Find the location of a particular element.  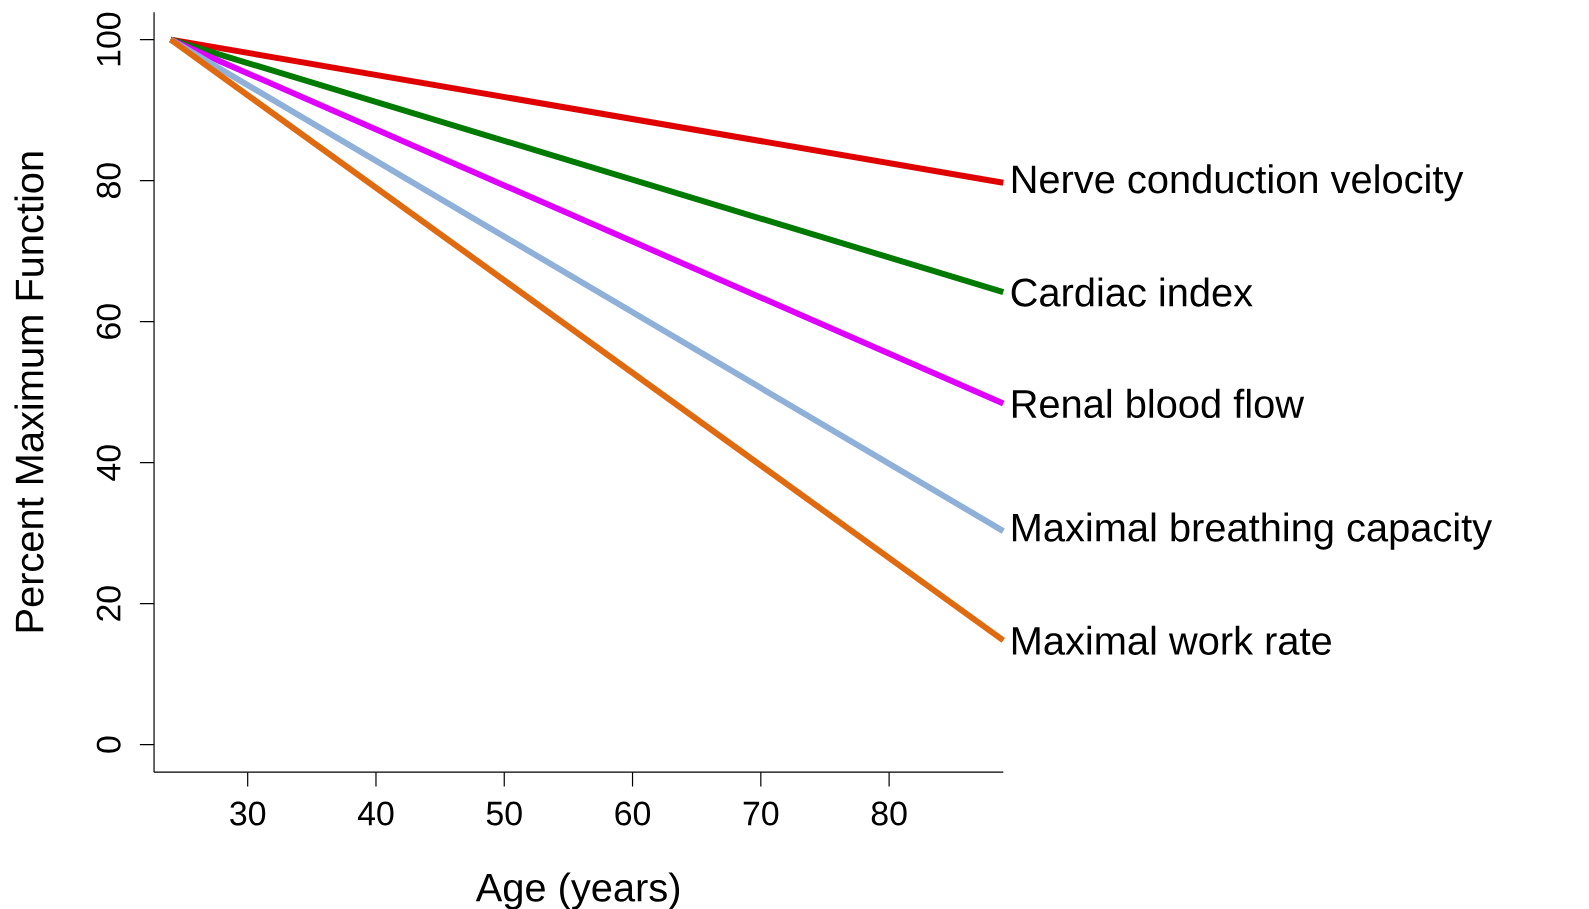

y-axis-title: Percent Maximum Function is located at coordinates (29, 392).